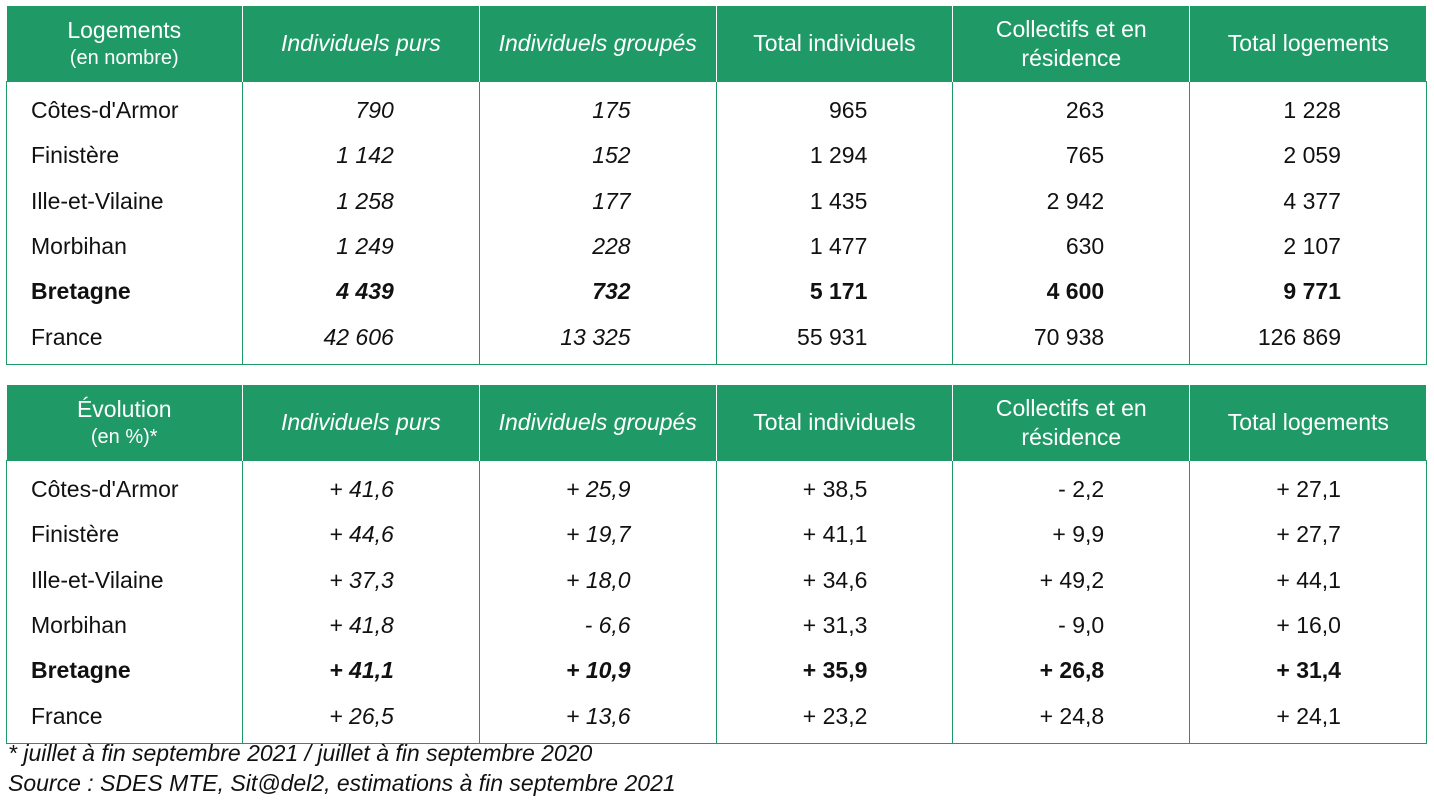  Describe the element at coordinates (361, 718) in the screenshot. I see `cell-value: + 26,5` at that location.